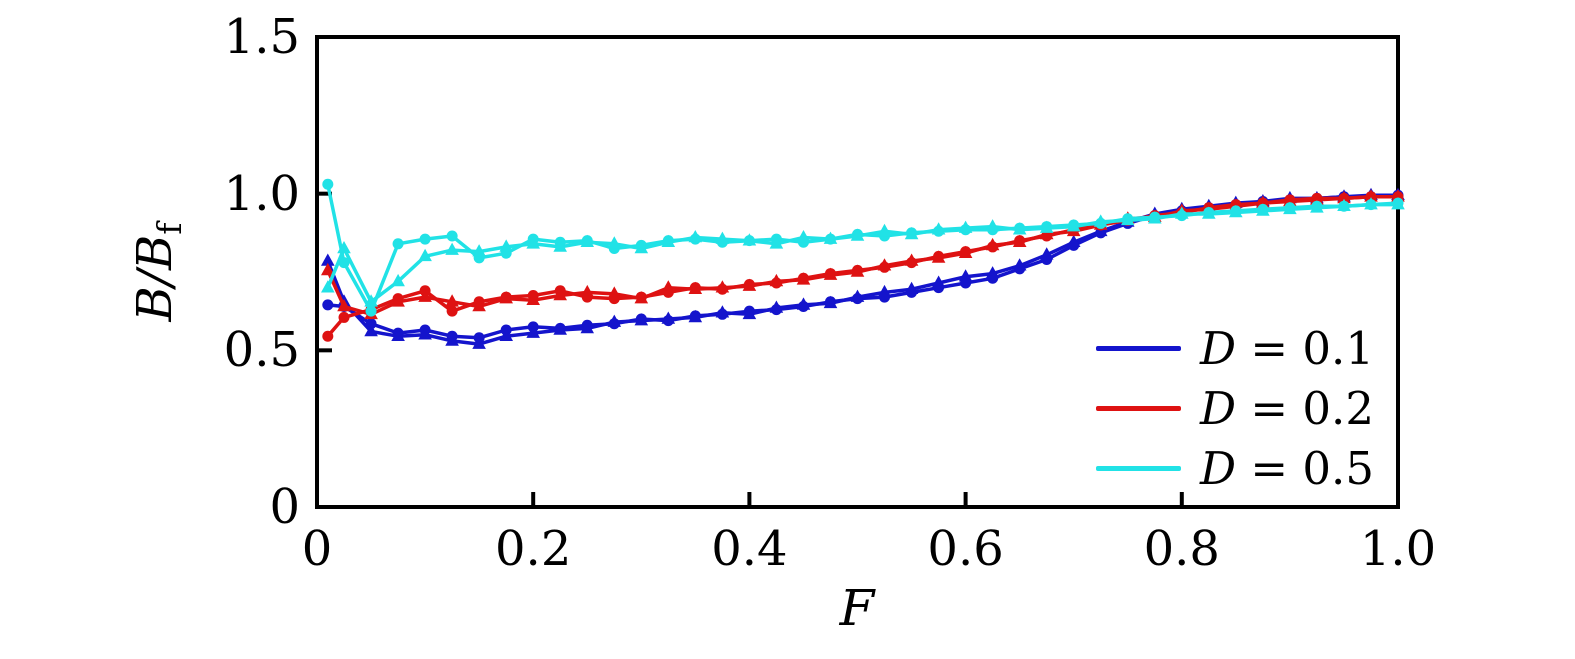 The height and width of the screenshot is (659, 1575). Describe the element at coordinates (1398, 549) in the screenshot. I see `x-tick-label-1.0: 1.0` at that location.